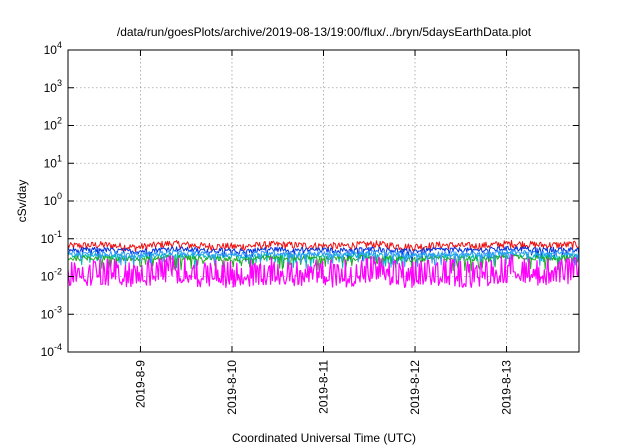 This screenshot has height=448, width=640. I want to click on y-tick-label: 10⁴, so click(53, 48).